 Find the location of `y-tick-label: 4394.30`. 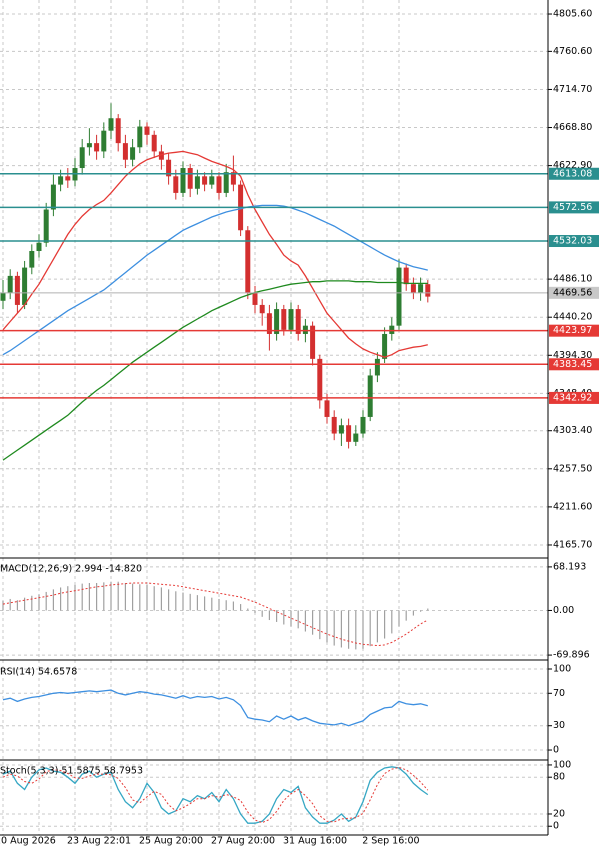

y-tick-label: 4394.30 is located at coordinates (572, 355).